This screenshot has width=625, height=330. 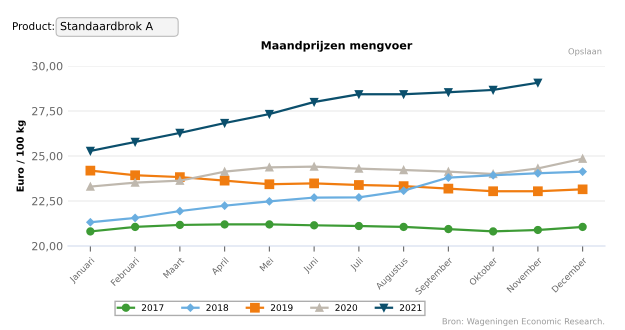 I want to click on text: Opslaan, so click(x=585, y=52).